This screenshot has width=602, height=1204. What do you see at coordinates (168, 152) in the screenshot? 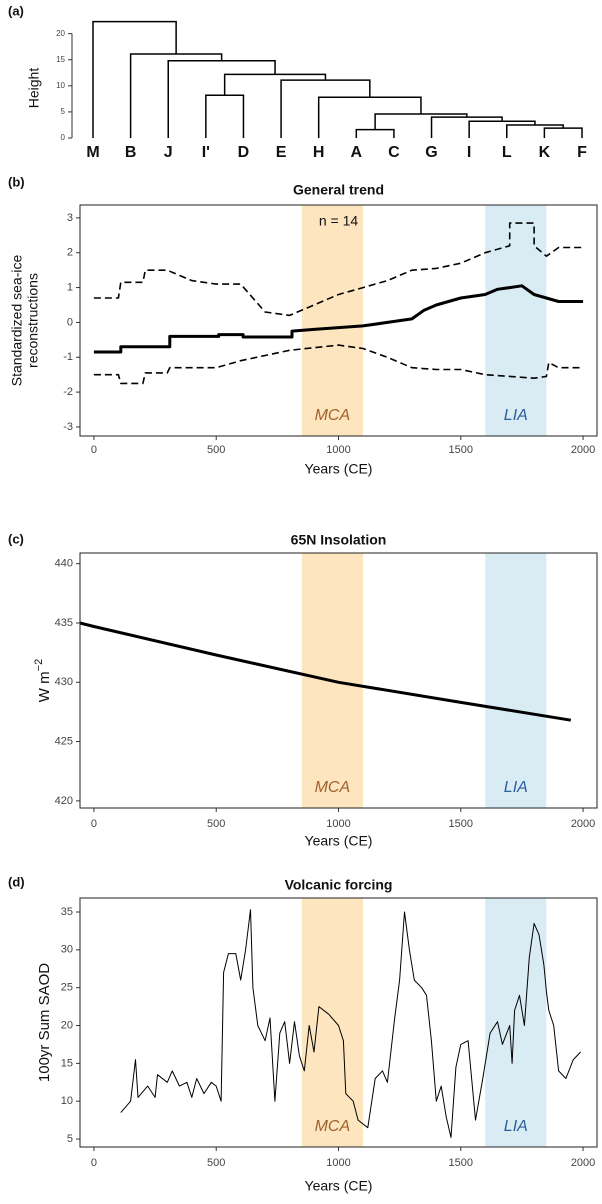
I see `leaf-label: J` at bounding box center [168, 152].